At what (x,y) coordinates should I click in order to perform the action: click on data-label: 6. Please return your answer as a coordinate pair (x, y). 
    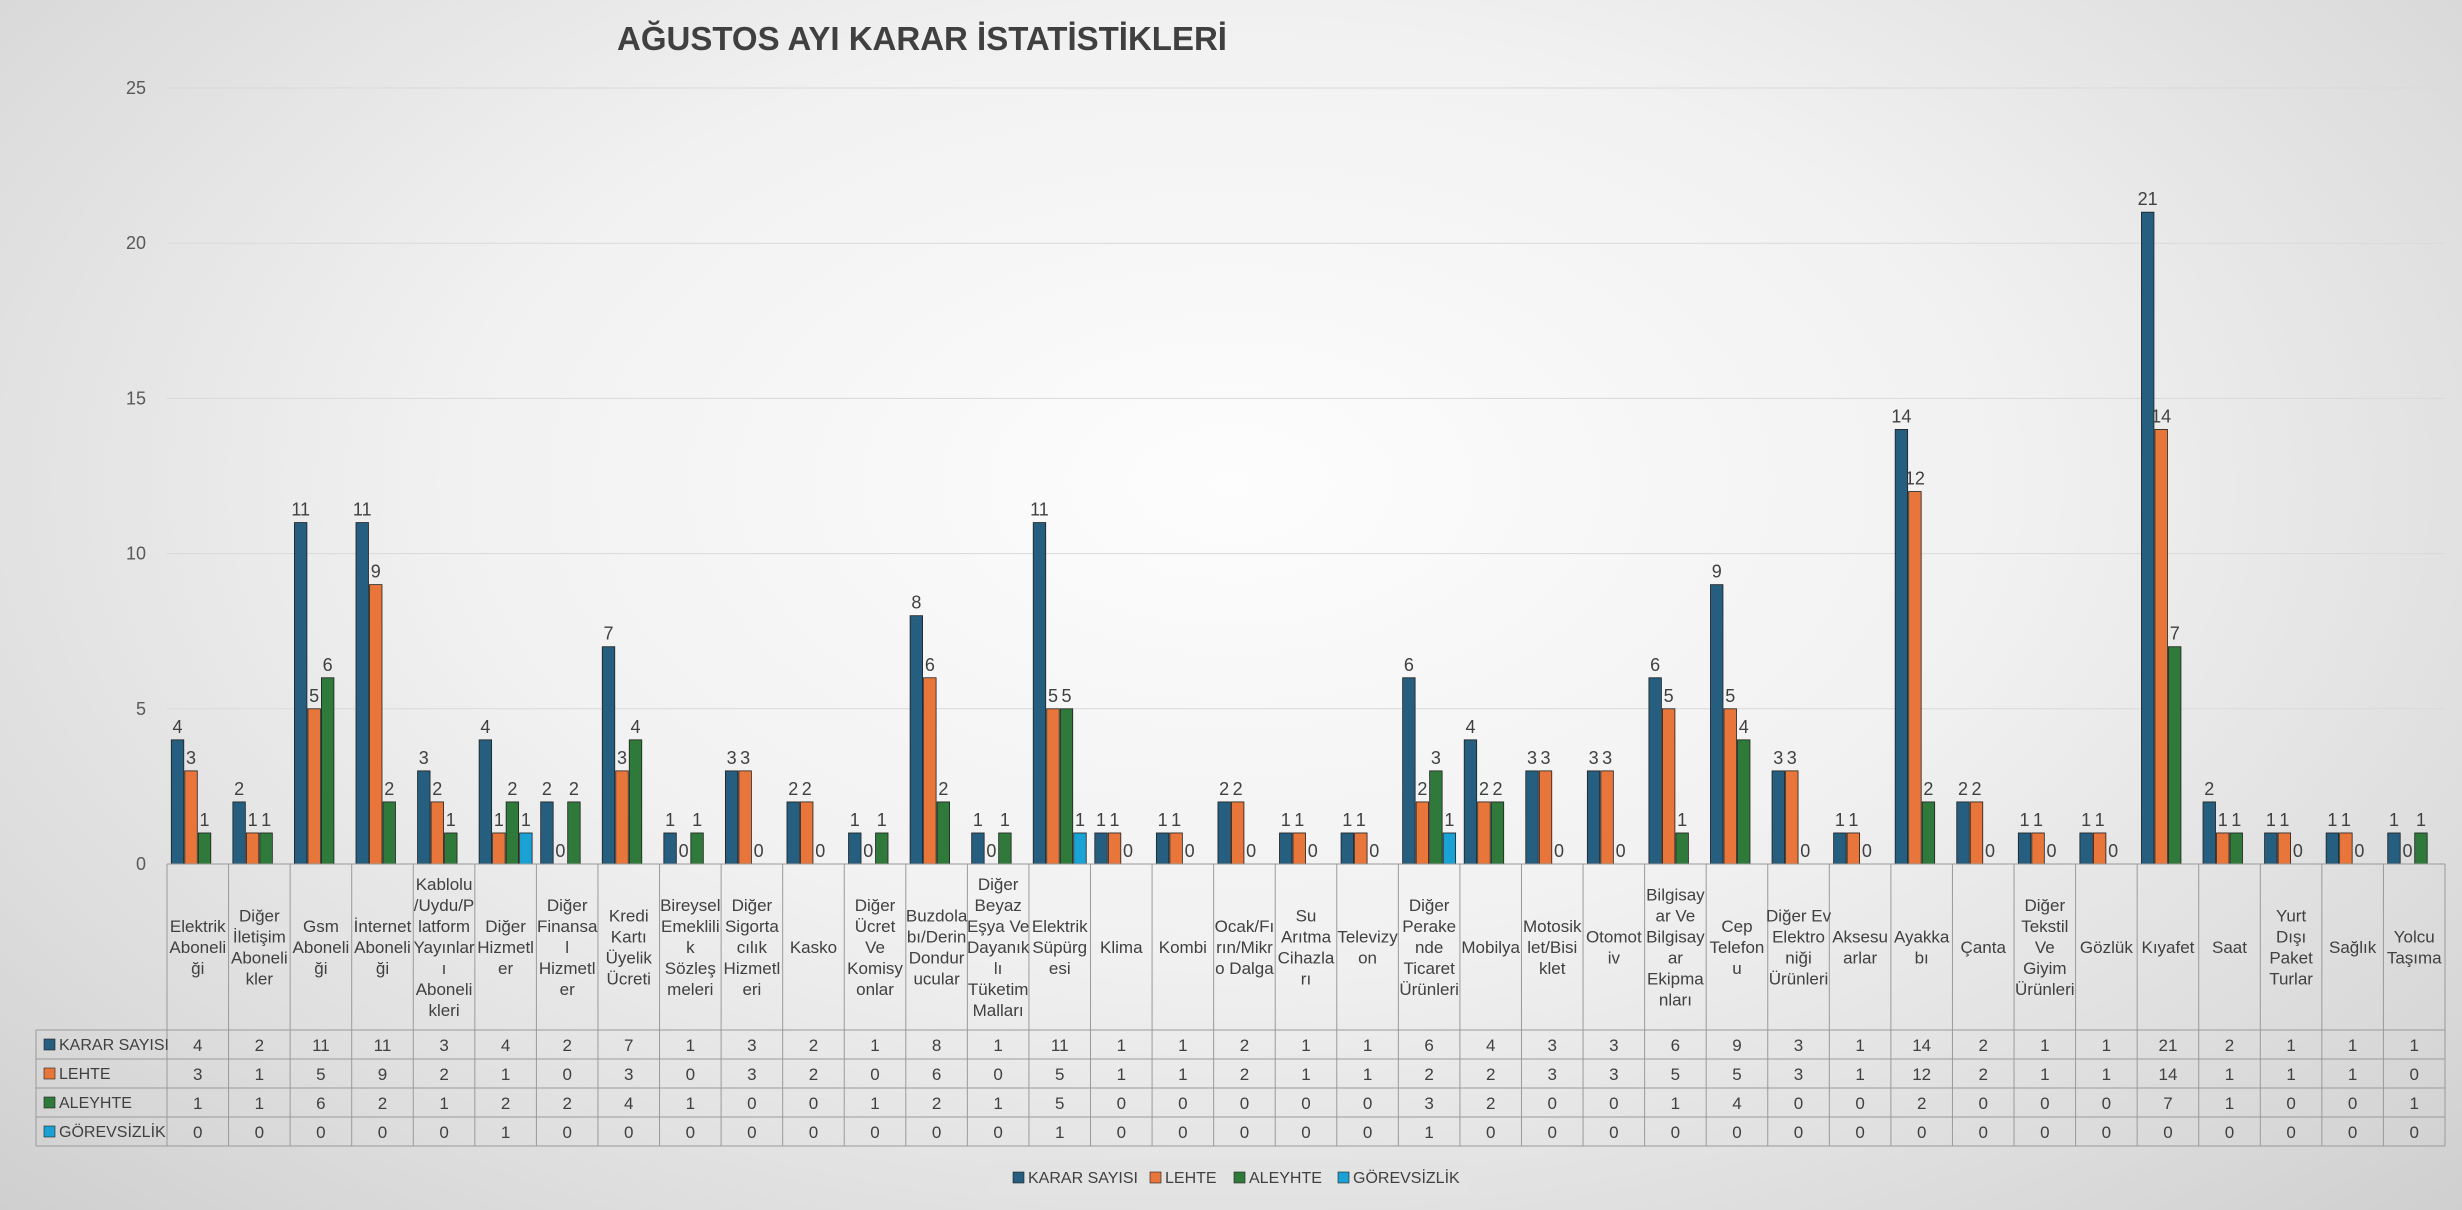
    Looking at the image, I should click on (1655, 665).